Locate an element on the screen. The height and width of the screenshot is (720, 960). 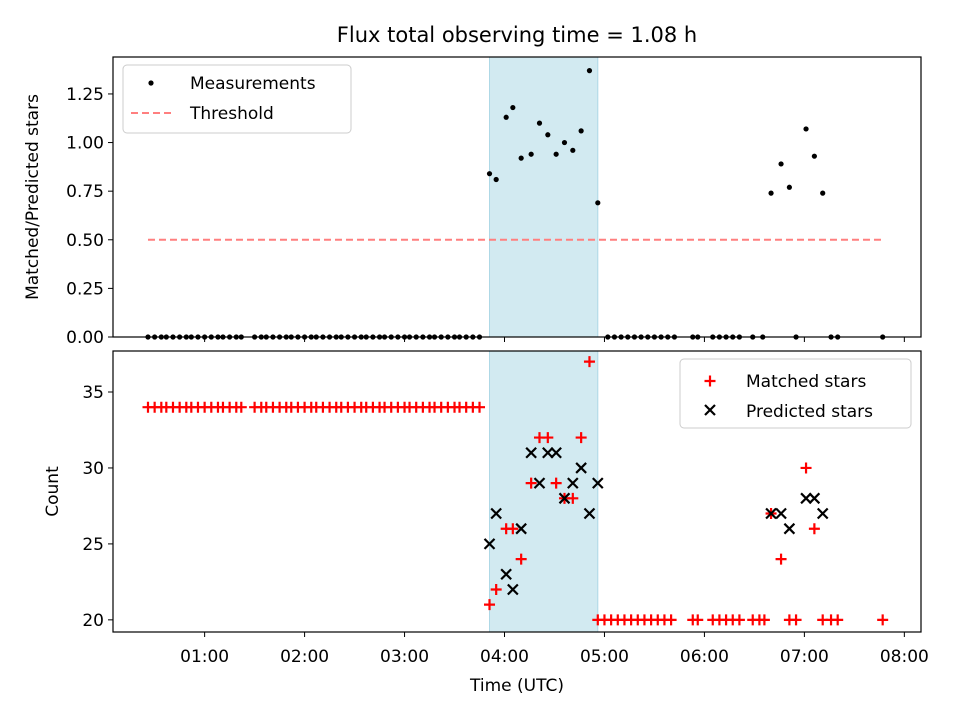
x-tick-label: 07:00 is located at coordinates (804, 657).